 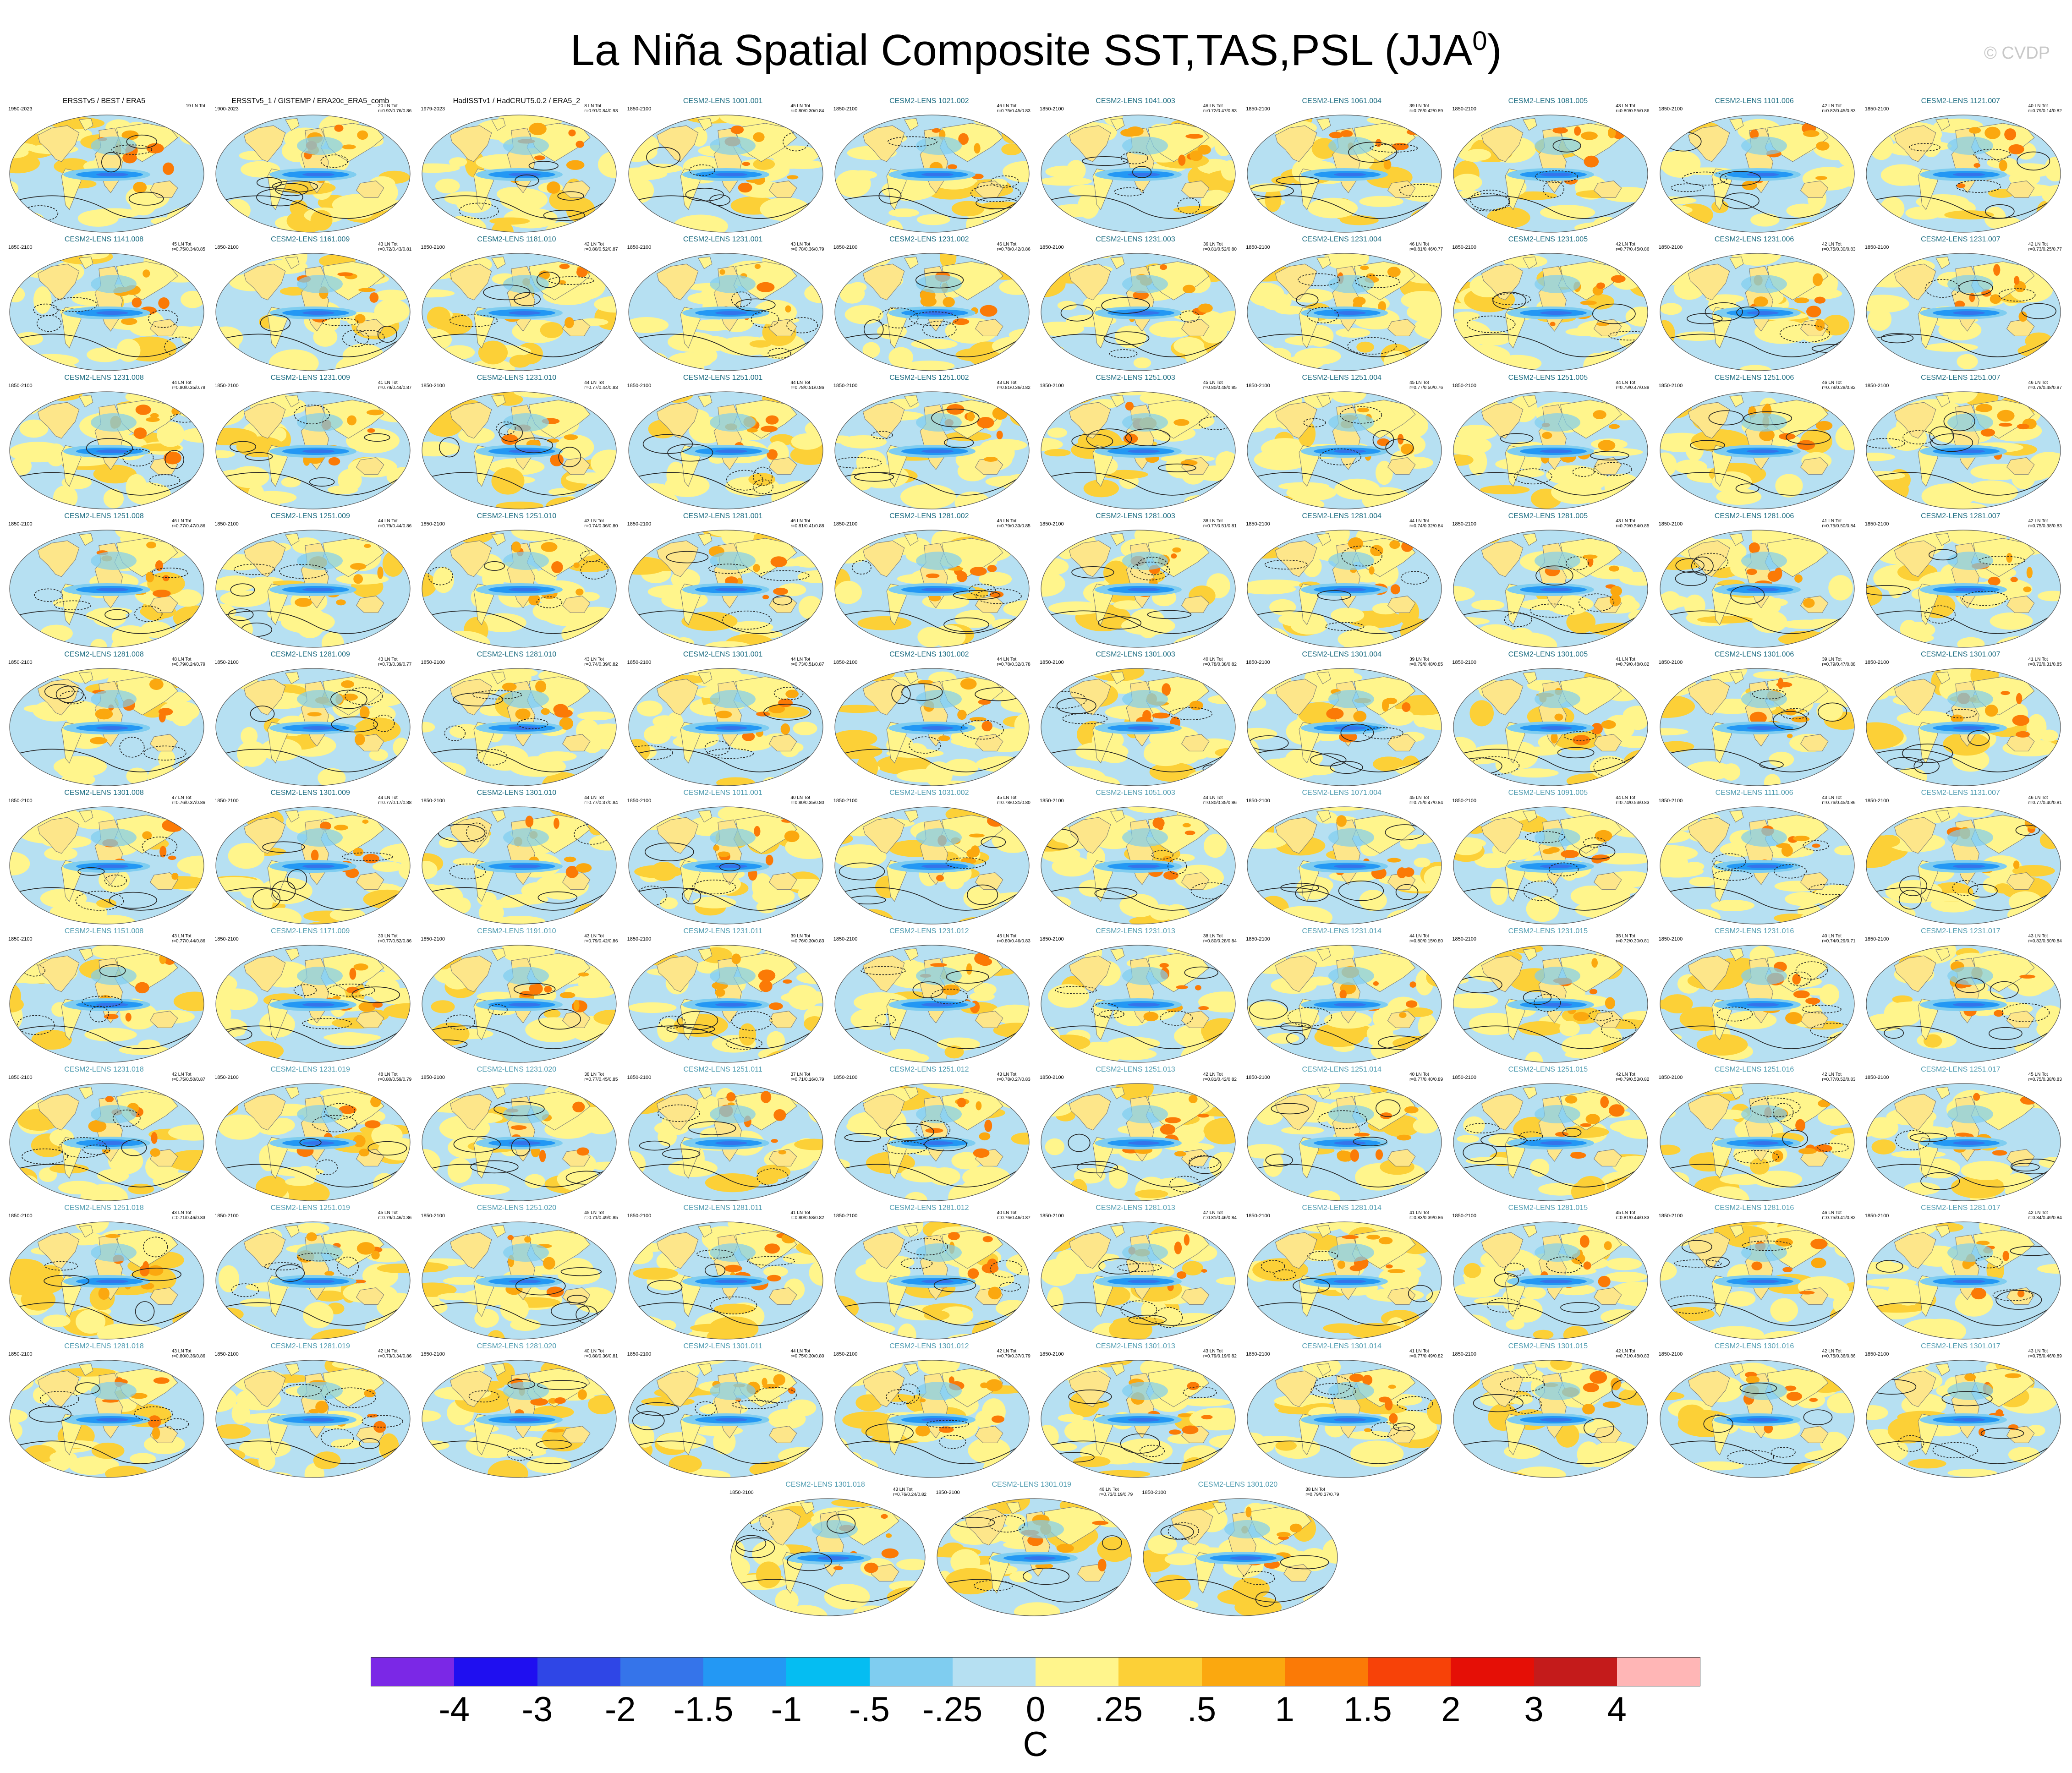 I want to click on panel-event-count: 46 LN Tot, so click(x=1419, y=244).